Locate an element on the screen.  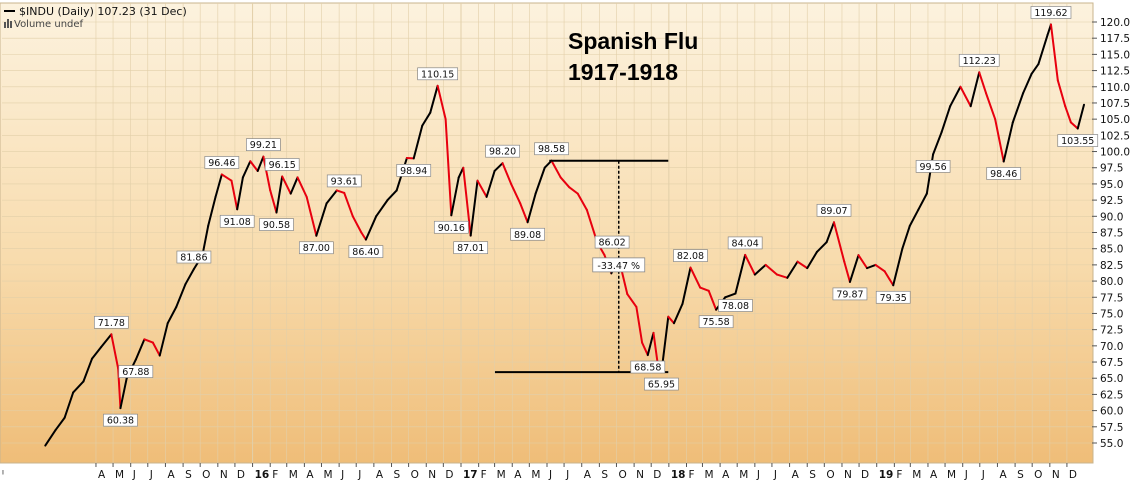
point-label: 86.02 is located at coordinates (612, 242).